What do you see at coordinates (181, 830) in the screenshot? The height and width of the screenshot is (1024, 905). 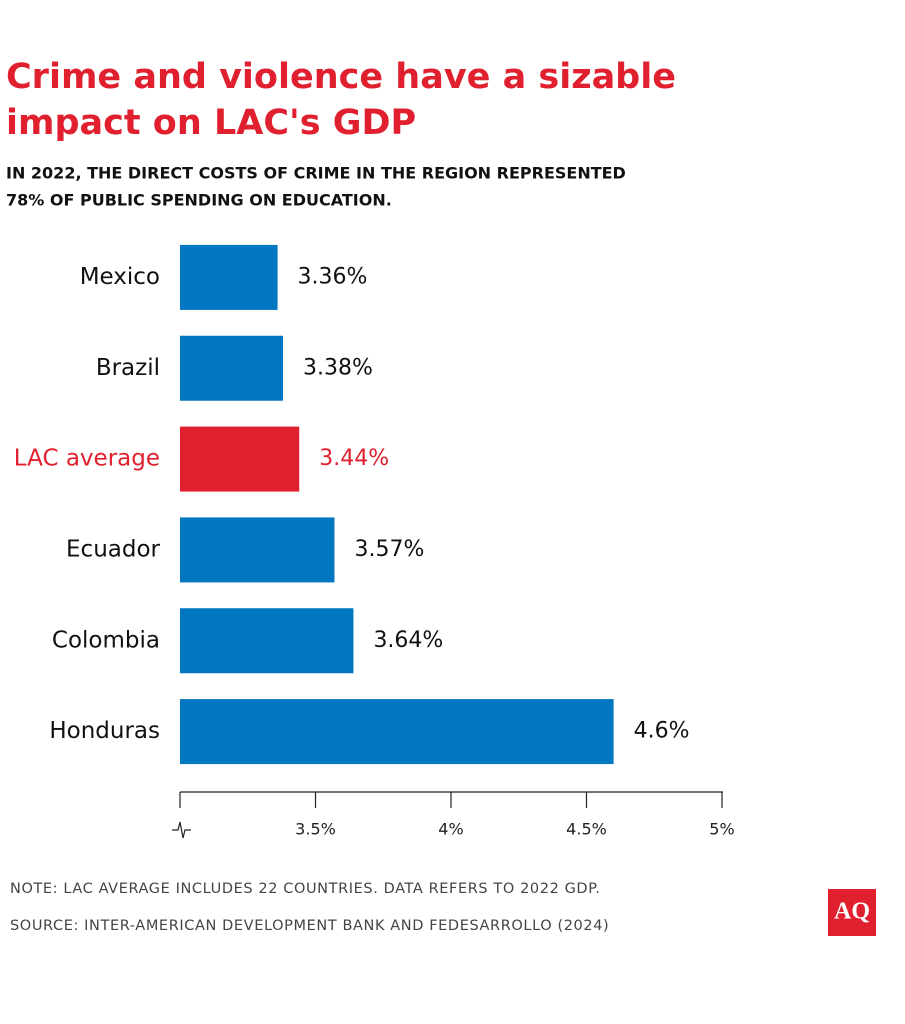 I see `axis-break` at bounding box center [181, 830].